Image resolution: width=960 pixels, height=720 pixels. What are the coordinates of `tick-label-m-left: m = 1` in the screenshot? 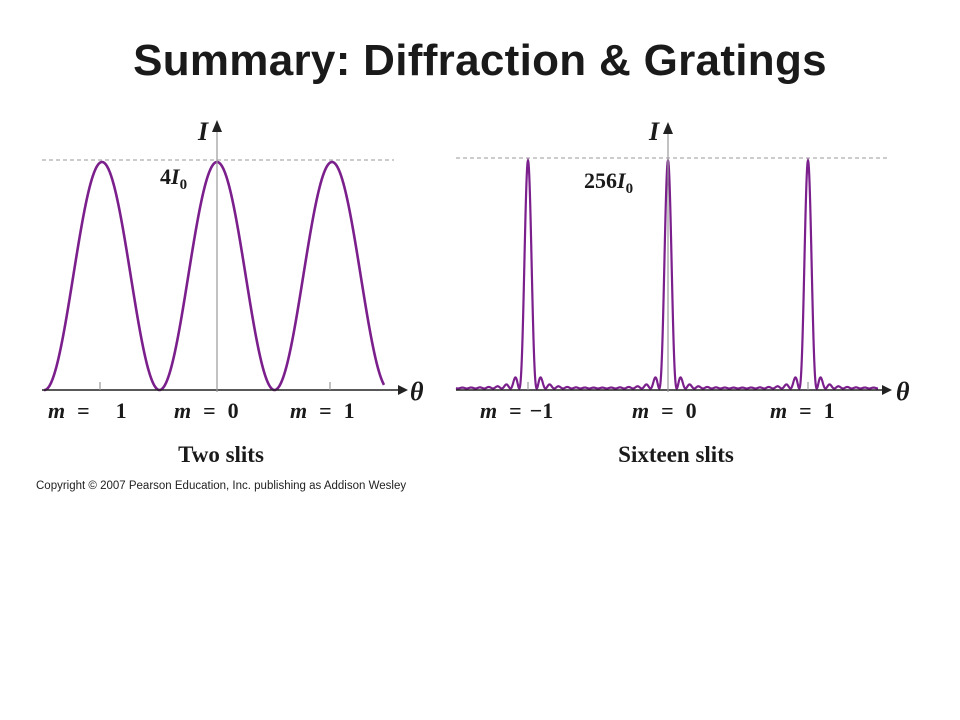 It's located at (87, 410).